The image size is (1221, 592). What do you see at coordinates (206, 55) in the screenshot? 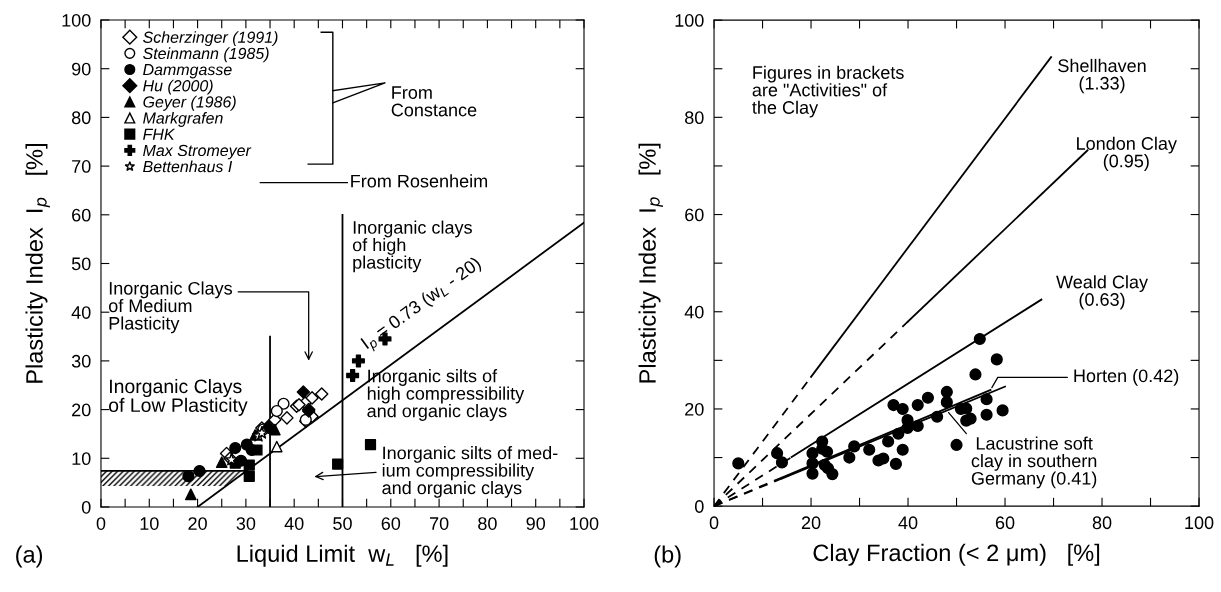
I see `legend-label: Steinmann (1985)` at bounding box center [206, 55].